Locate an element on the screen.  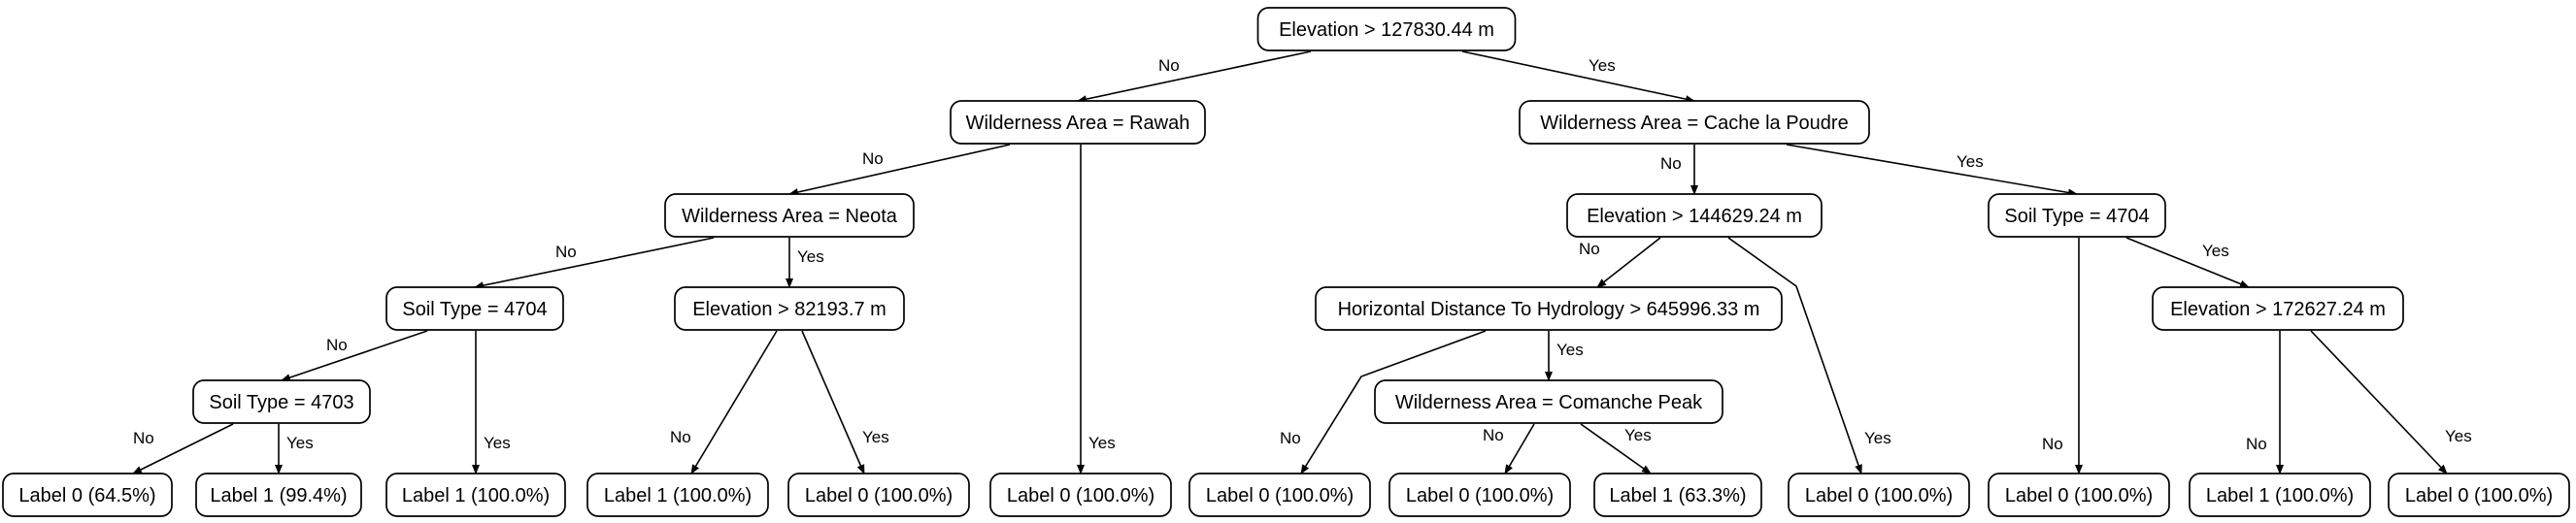
decision-node-soil4704a: Soil Type = 4704 is located at coordinates (475, 308).